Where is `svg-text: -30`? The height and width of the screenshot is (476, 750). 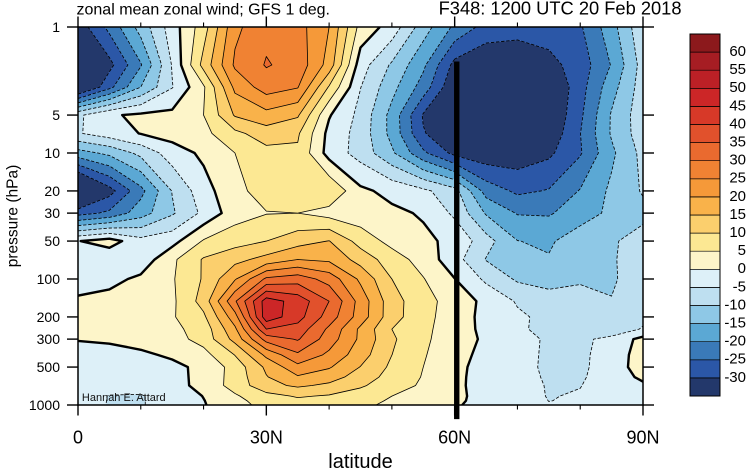
svg-text: -30 is located at coordinates (735, 377).